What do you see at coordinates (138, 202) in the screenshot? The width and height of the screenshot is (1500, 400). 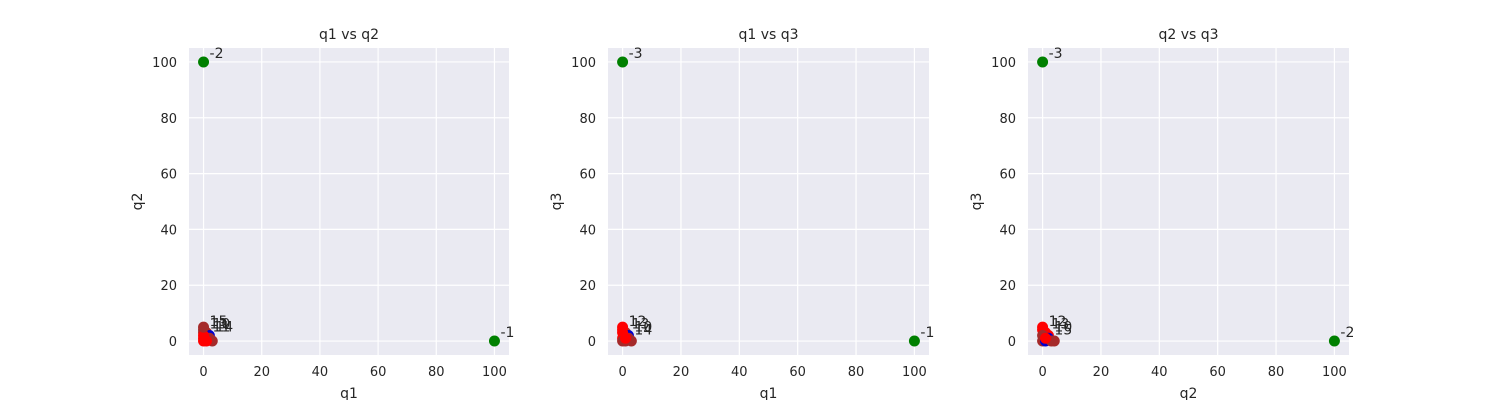 I see `y-axis-label: q2` at bounding box center [138, 202].